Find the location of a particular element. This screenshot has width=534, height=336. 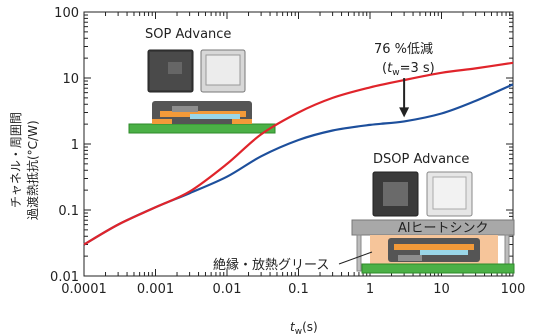

x-tick-label: 0.0001 is located at coordinates (84, 289).